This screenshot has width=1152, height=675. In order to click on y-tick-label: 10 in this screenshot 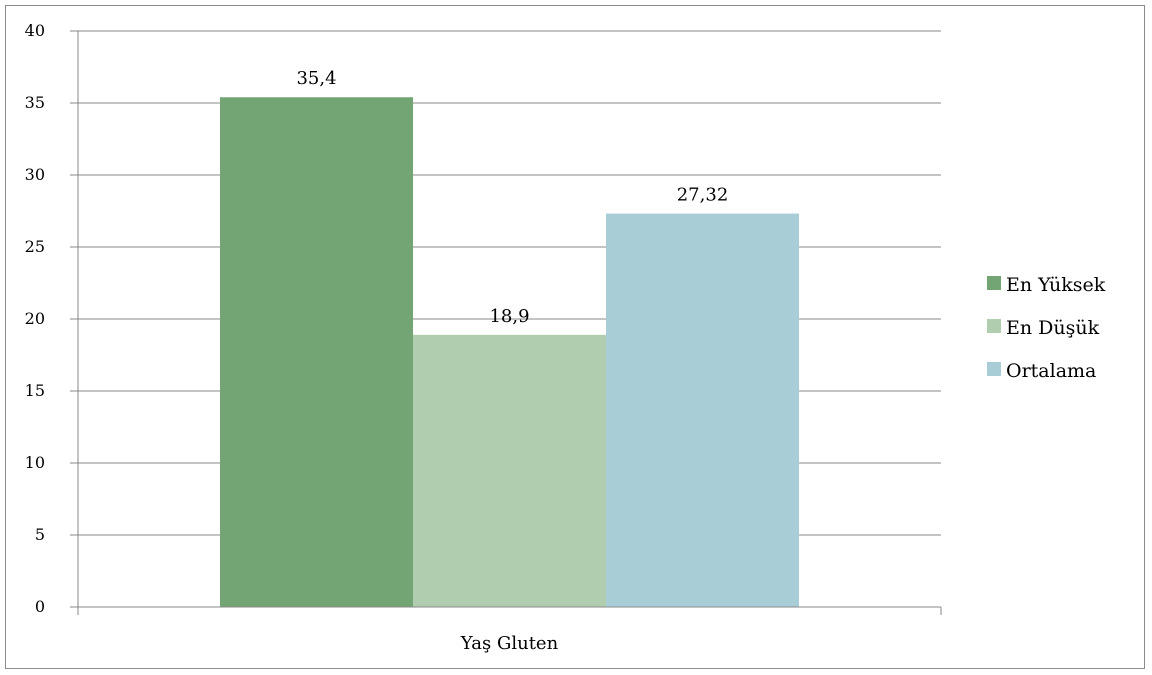, I will do `click(35, 462)`.